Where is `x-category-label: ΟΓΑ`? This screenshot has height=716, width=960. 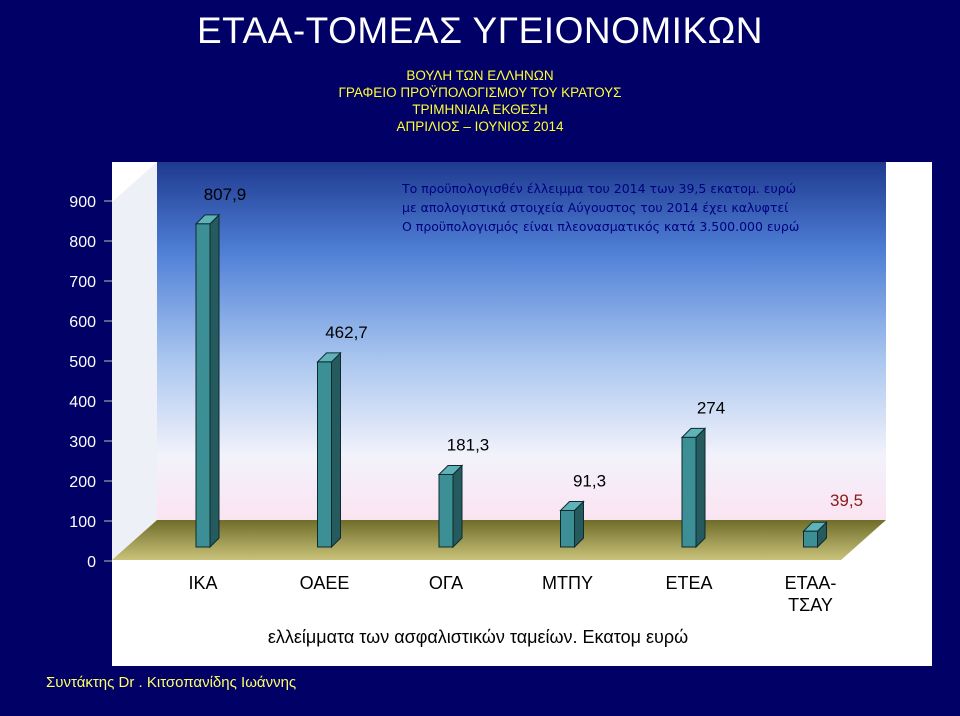 x-category-label: ΟΓΑ is located at coordinates (446, 583).